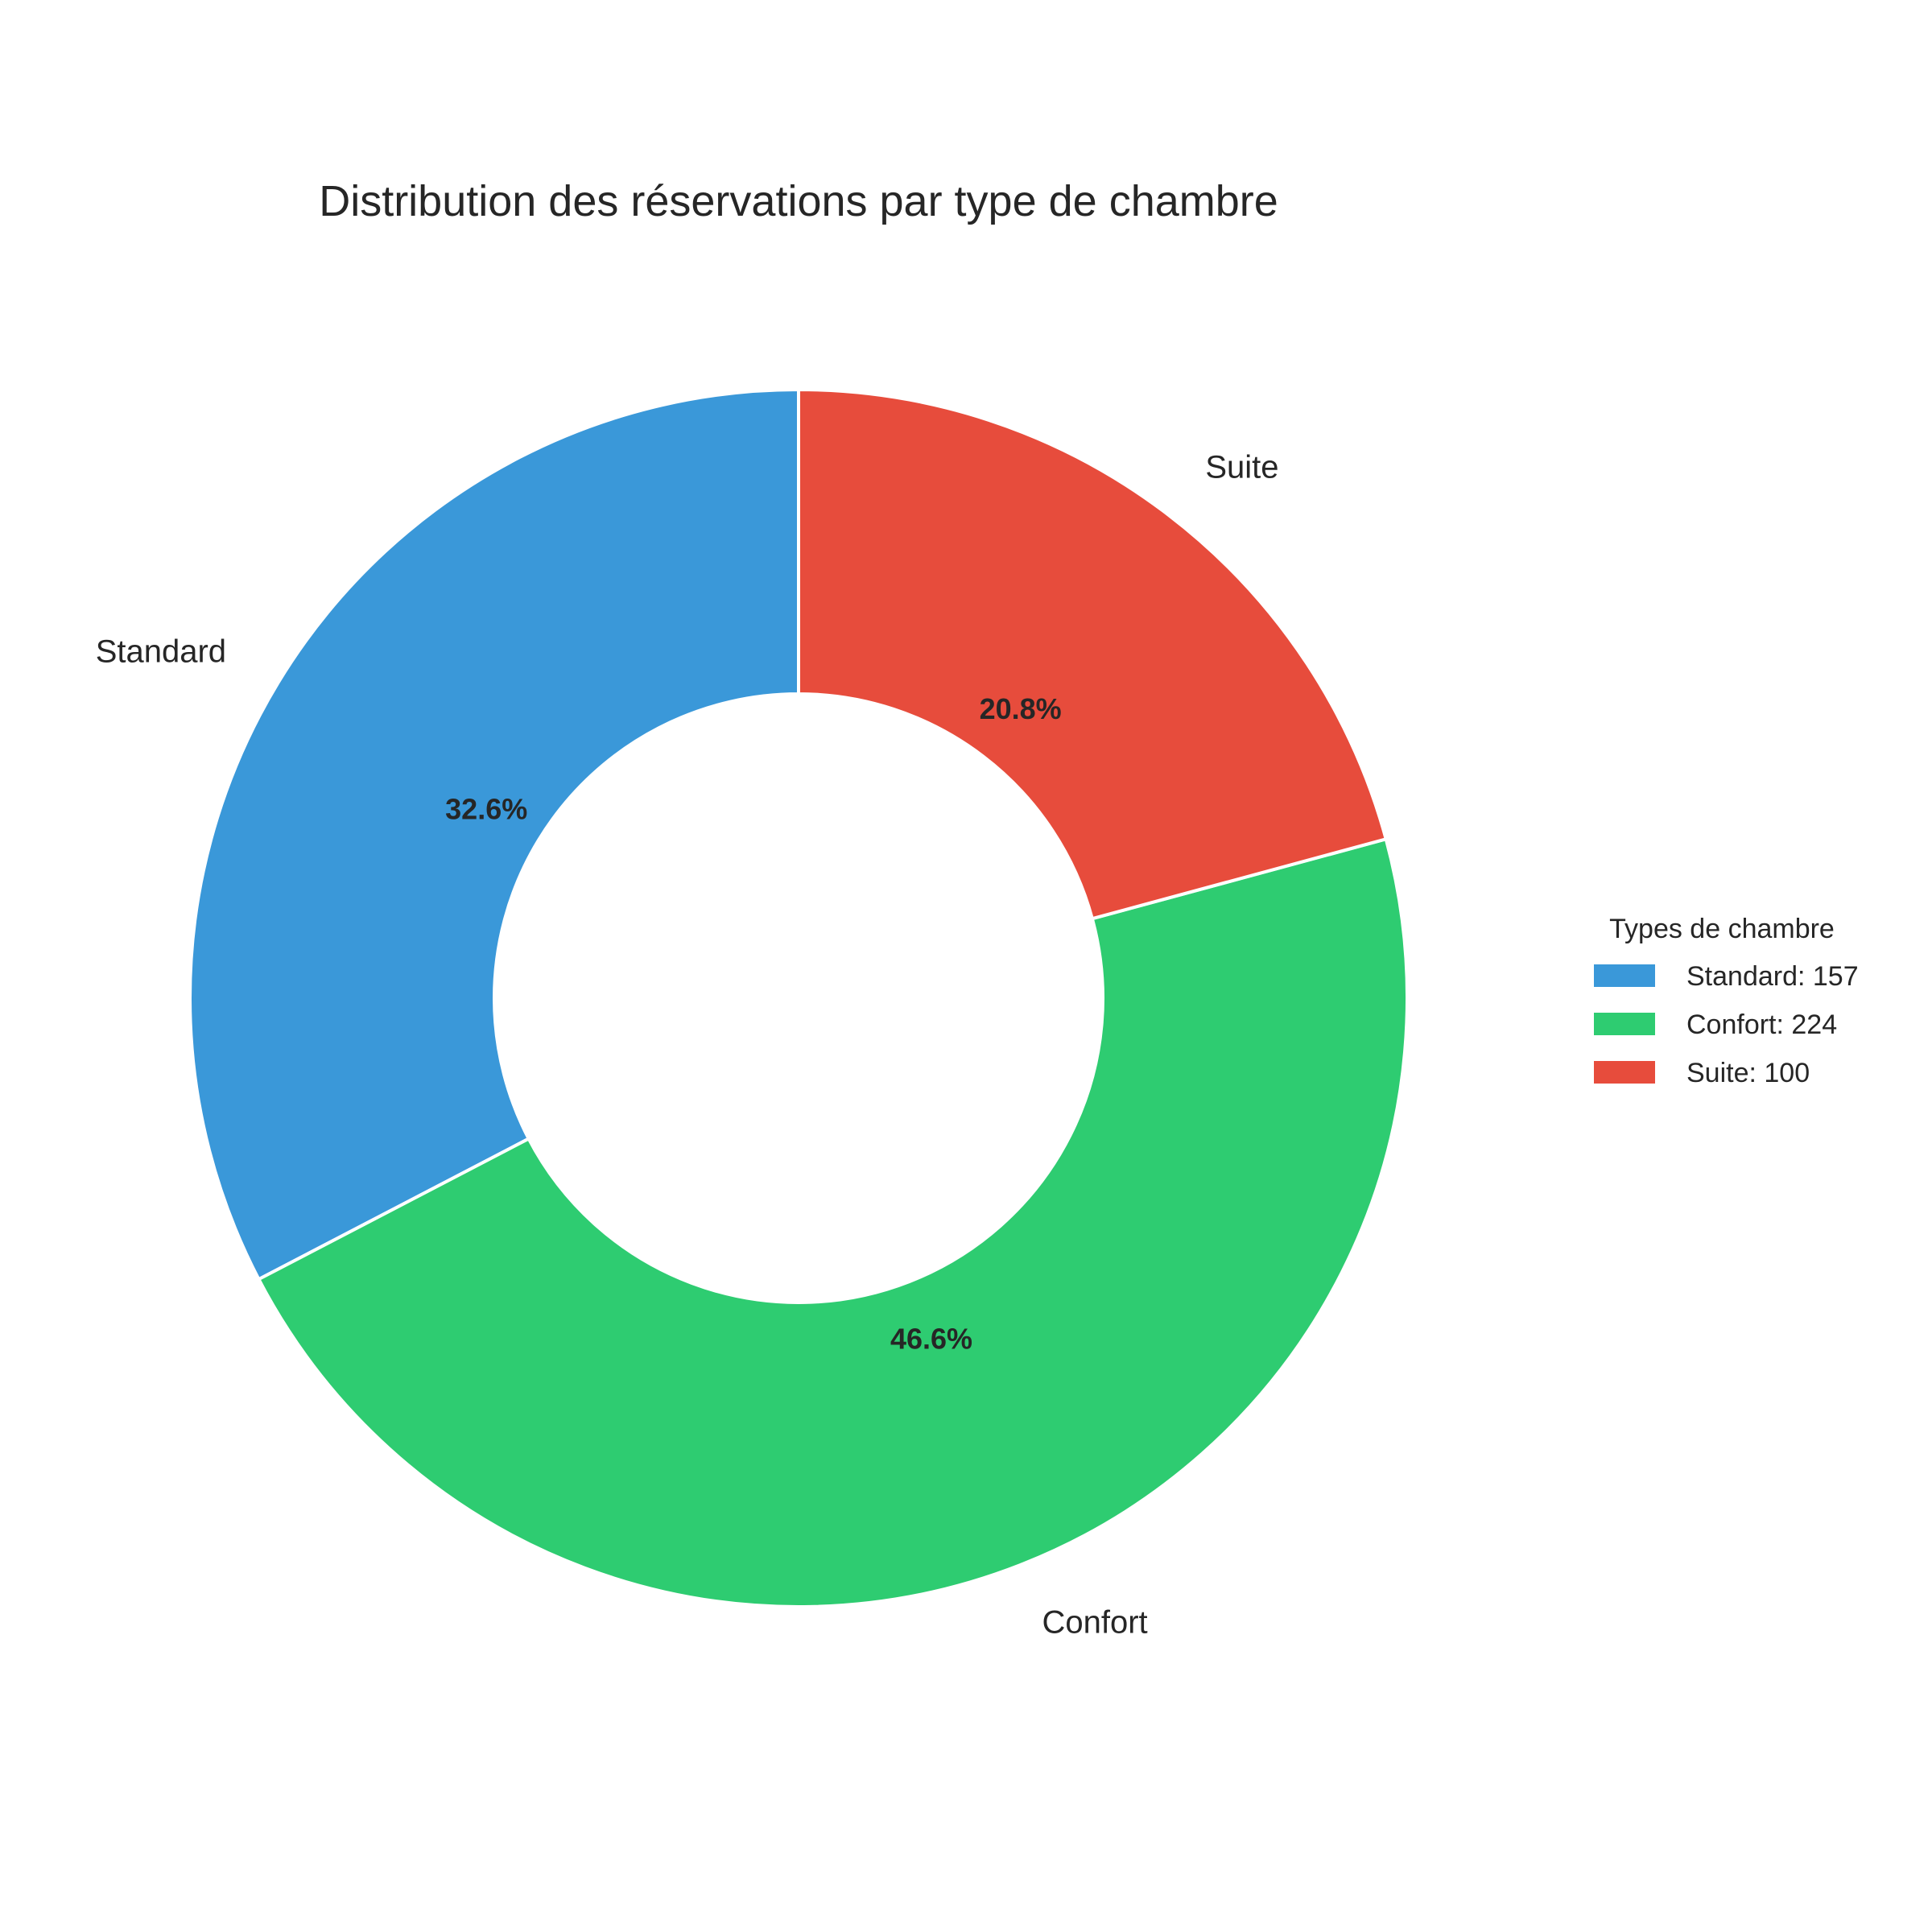 This screenshot has width=1932, height=1932. I want to click on percent-label-confort: 46.6%, so click(931, 1339).